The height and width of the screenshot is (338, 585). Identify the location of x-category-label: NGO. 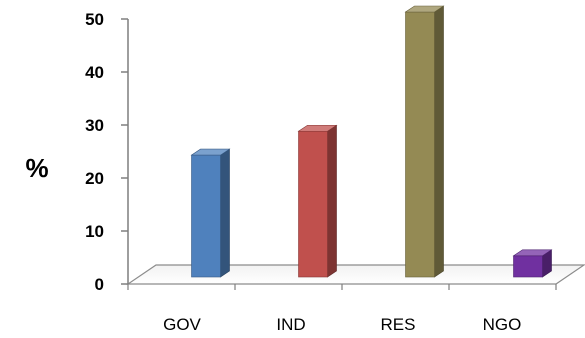
(502, 324).